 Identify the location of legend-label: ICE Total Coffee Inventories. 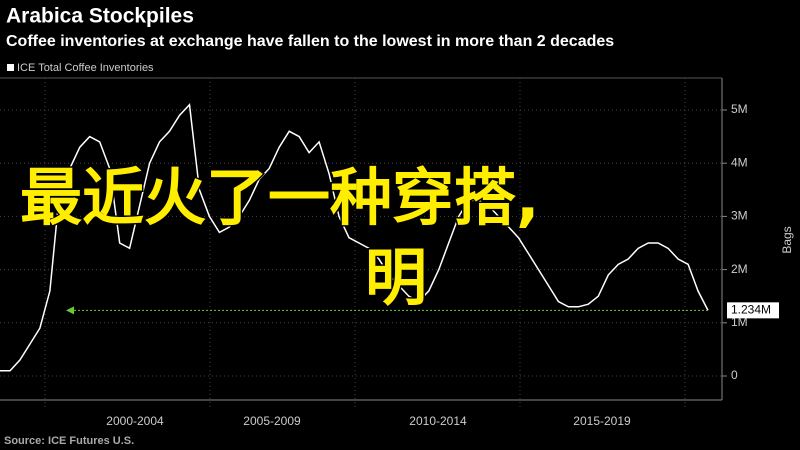
(85, 68).